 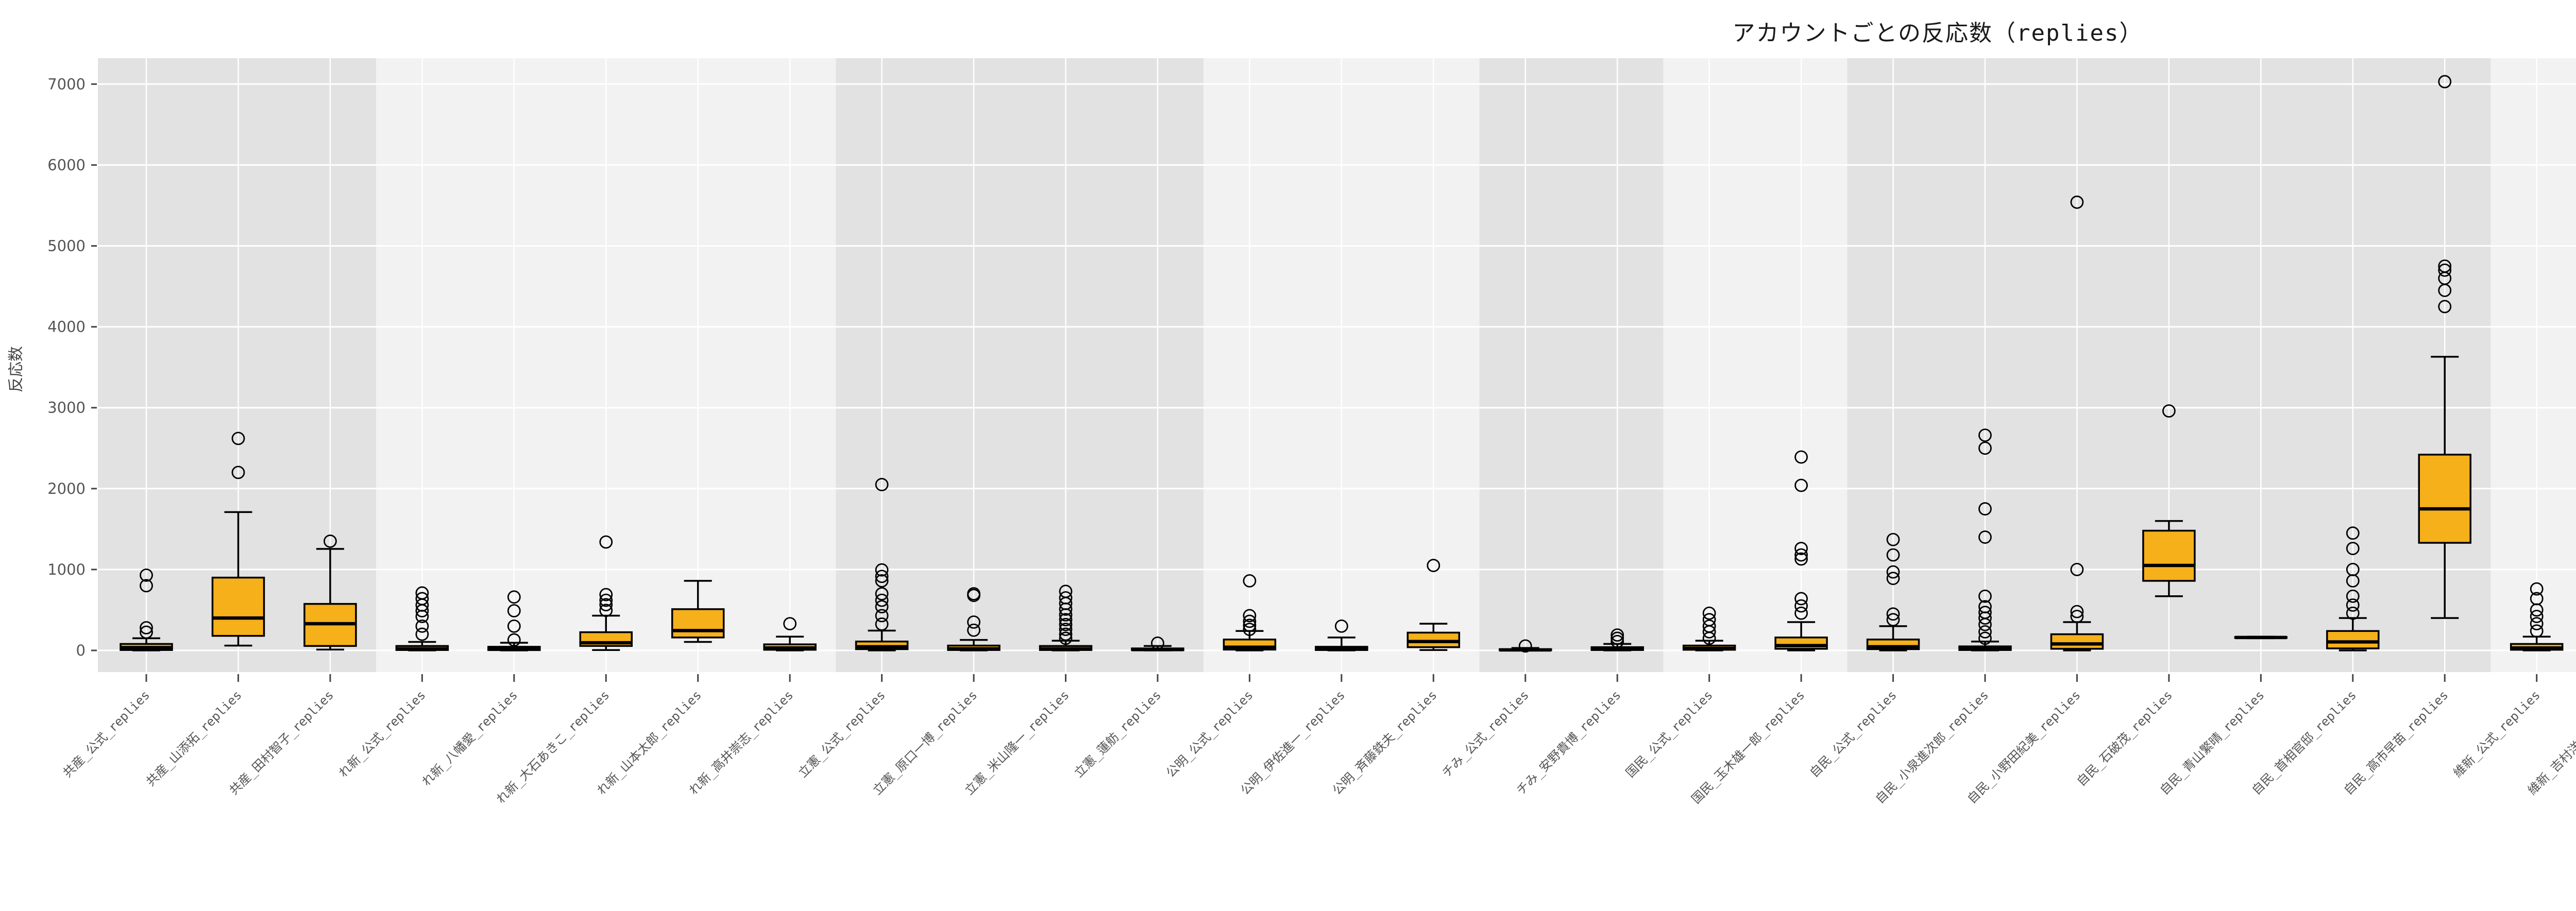 What do you see at coordinates (1485, 733) in the screenshot?
I see `x-tick-label: チみ_公式_replies` at bounding box center [1485, 733].